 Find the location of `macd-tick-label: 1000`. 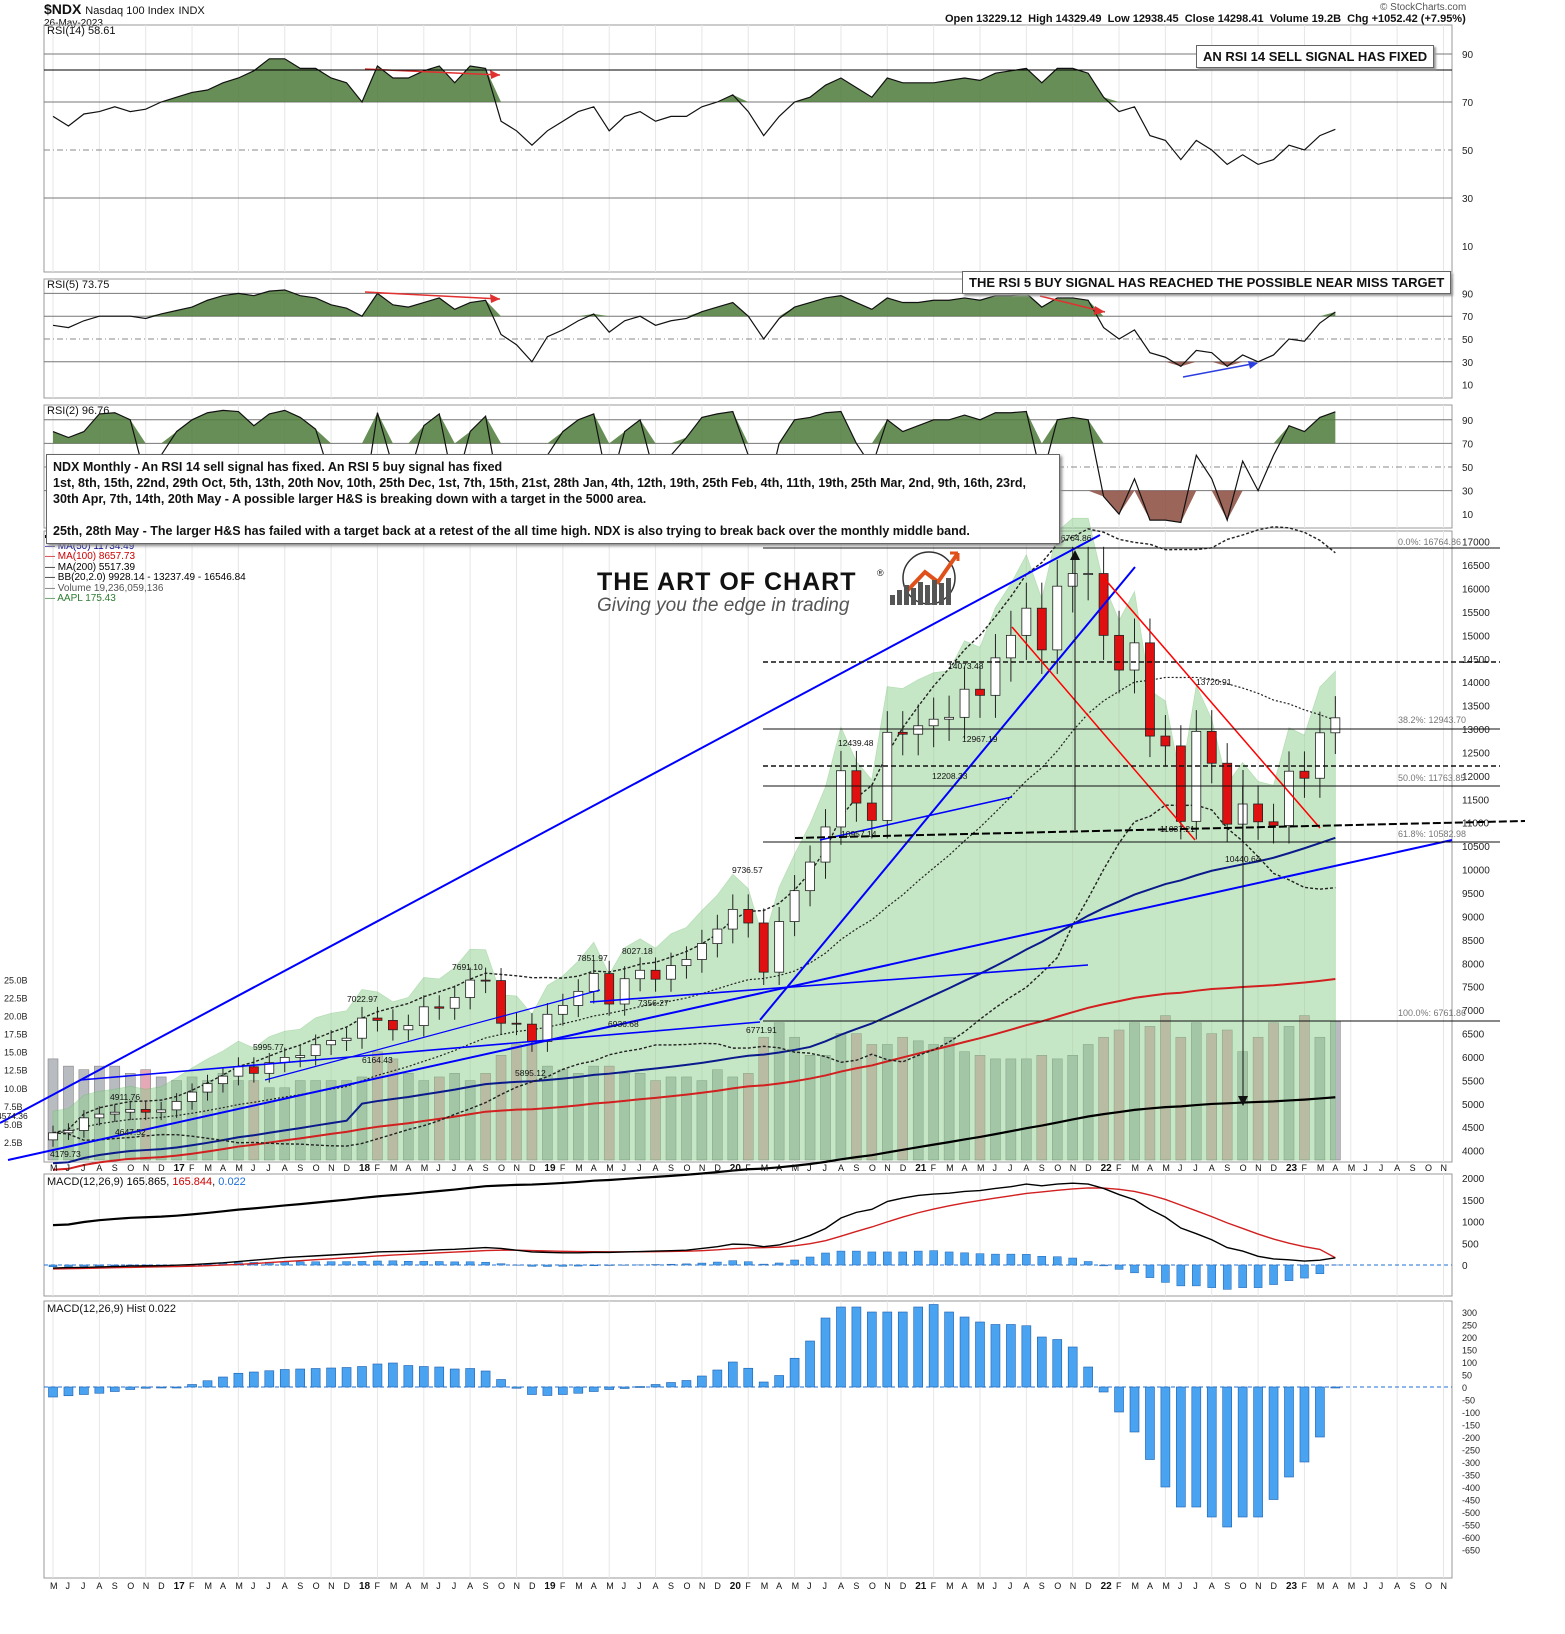

macd-tick-label: 1000 is located at coordinates (1473, 1223).